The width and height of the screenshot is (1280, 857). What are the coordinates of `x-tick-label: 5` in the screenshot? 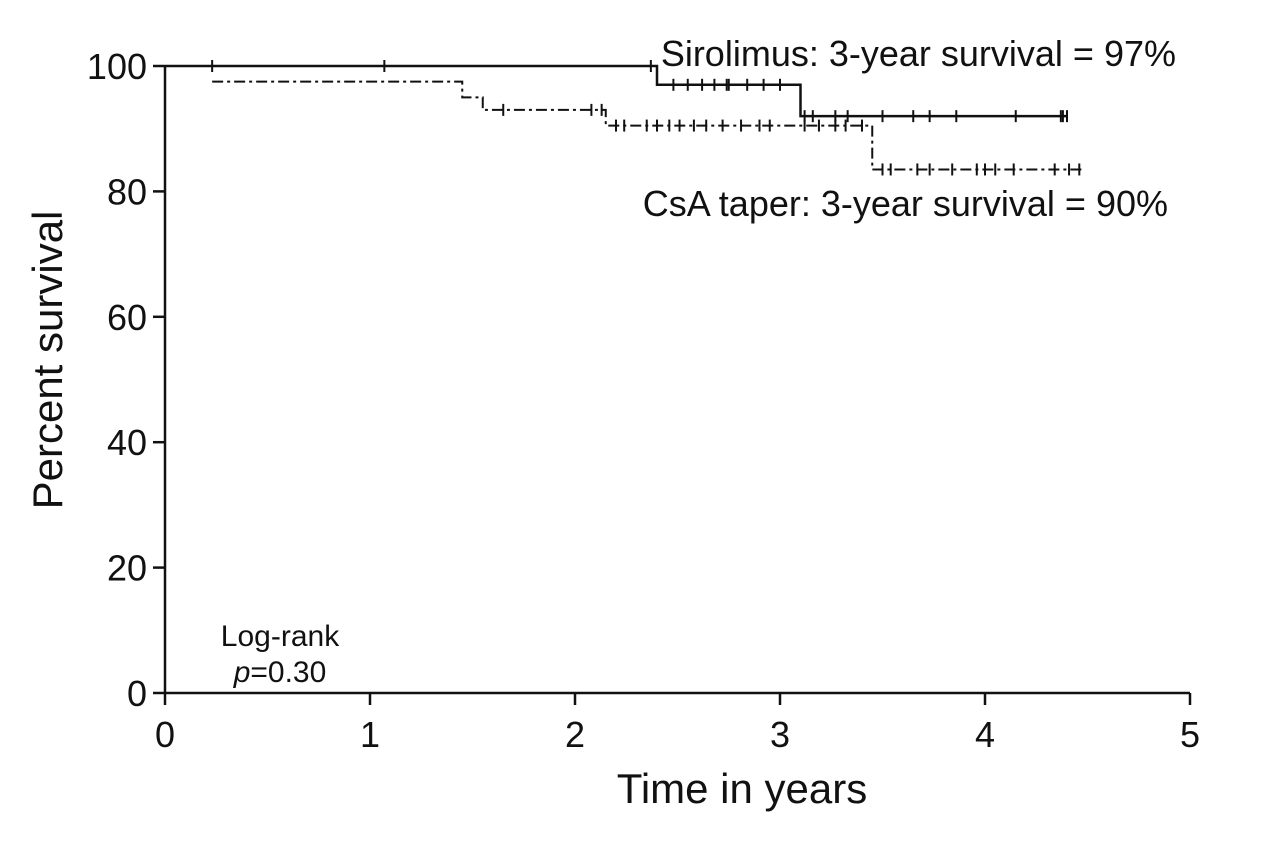 It's located at (1190, 734).